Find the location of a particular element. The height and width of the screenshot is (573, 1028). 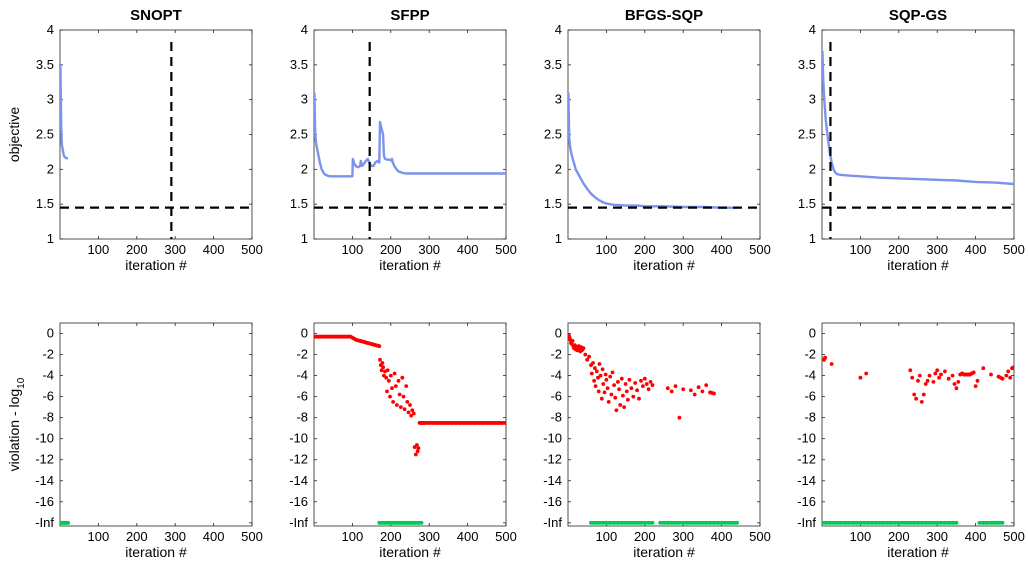

y-tick-label: 3 is located at coordinates (304, 99).